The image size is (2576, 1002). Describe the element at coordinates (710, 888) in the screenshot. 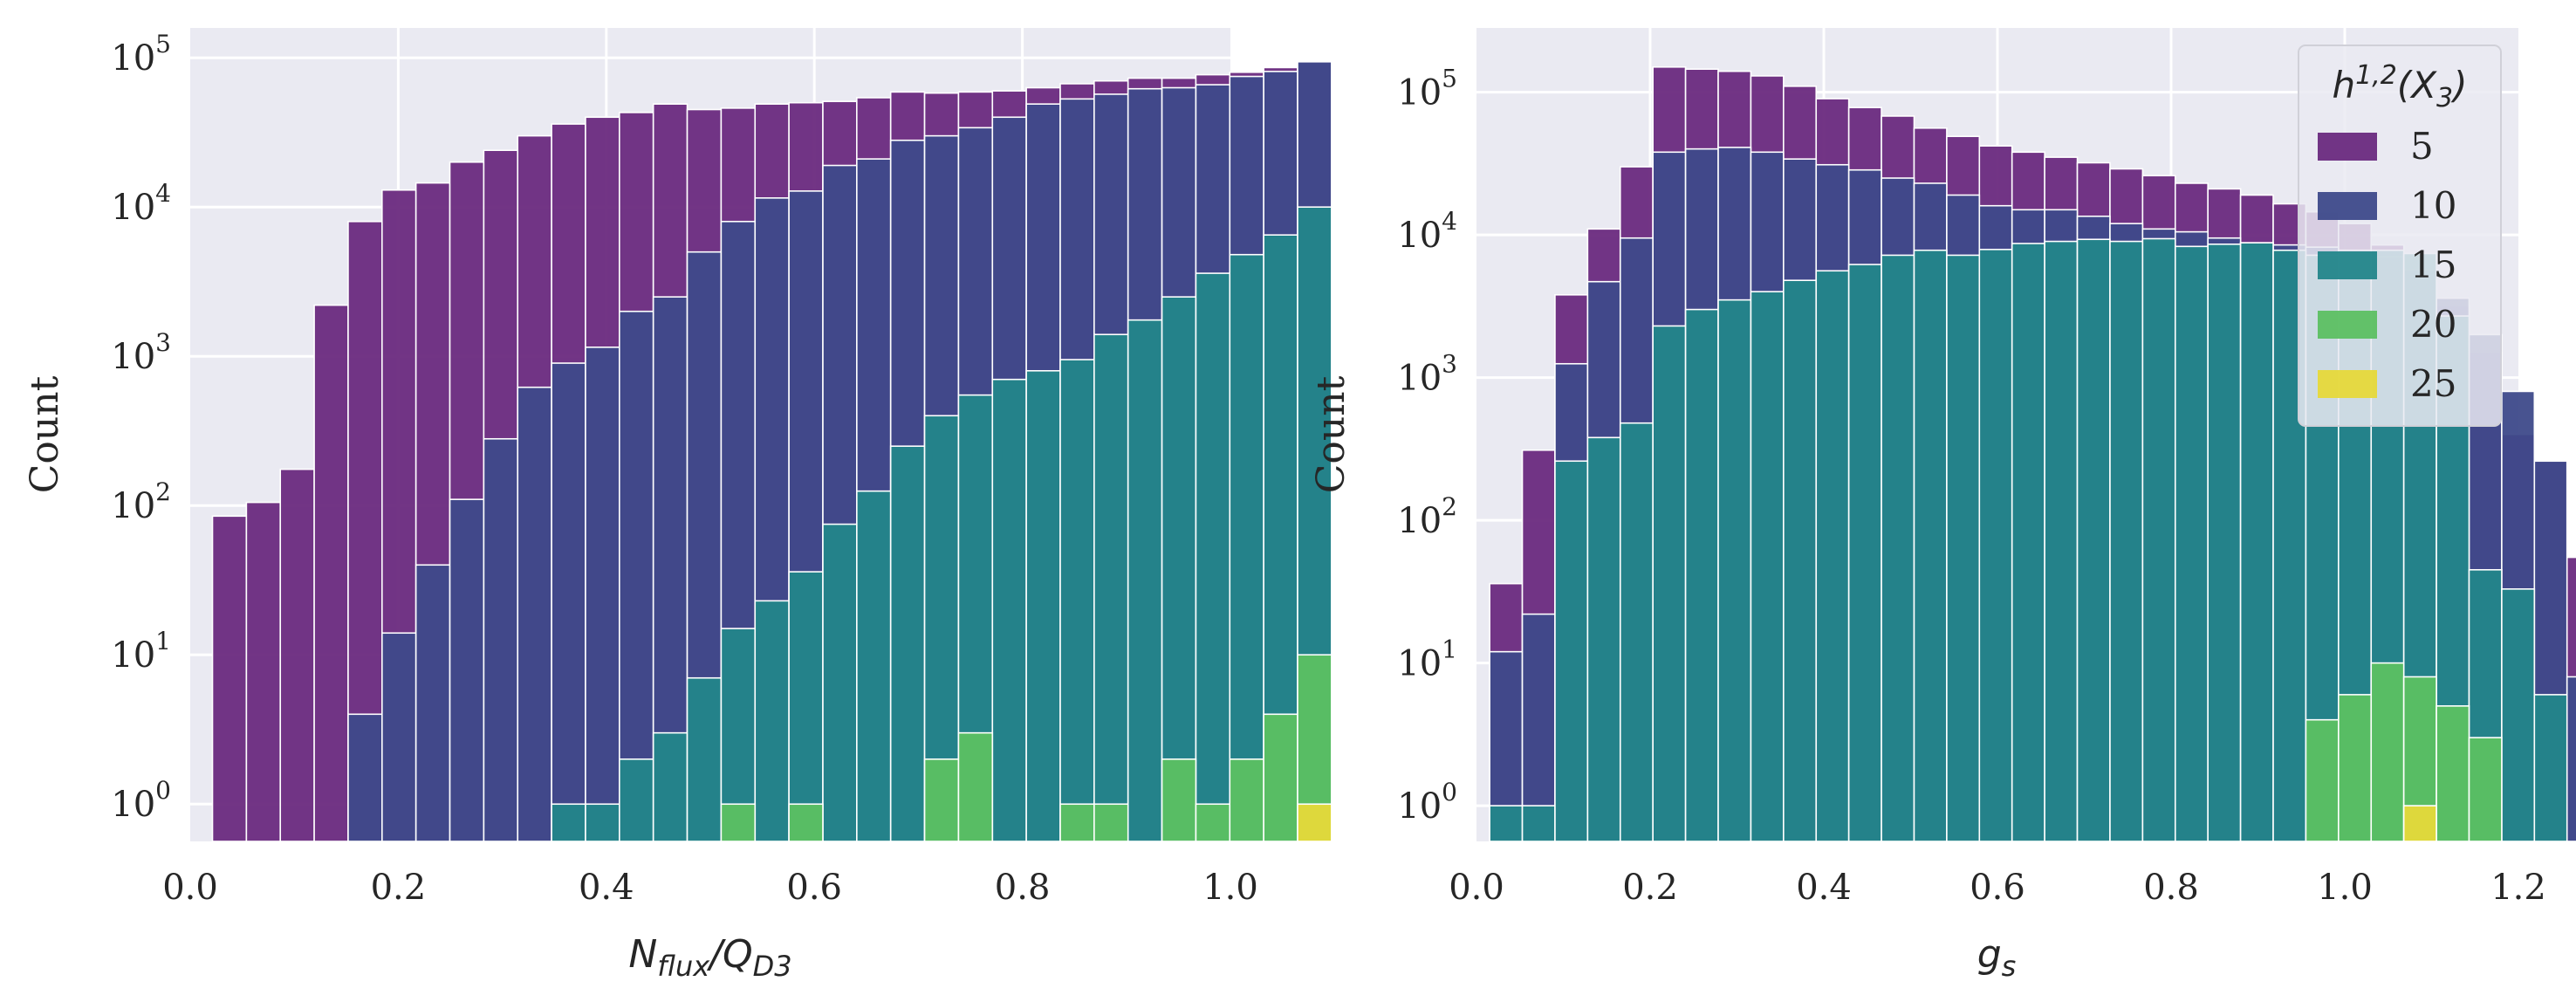

I see `left-x-tick-labels: 0.0 0.2 0.4 0.6 0.8 1.0` at that location.